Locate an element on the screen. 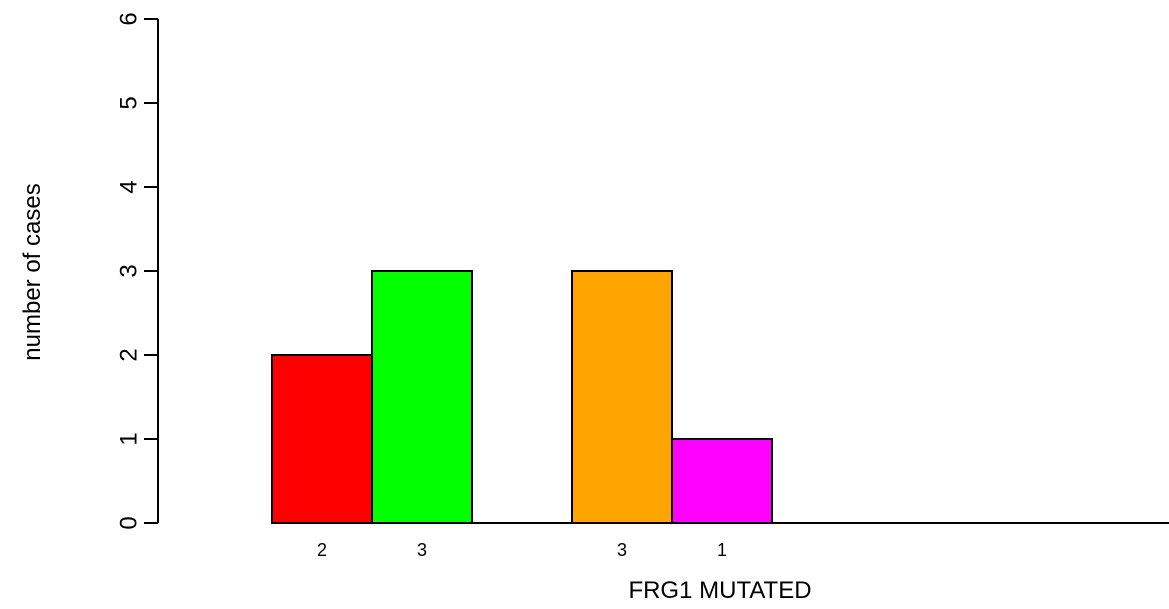 The image size is (1169, 609). x-axis-title: FRG1 MUTATED is located at coordinates (719, 590).